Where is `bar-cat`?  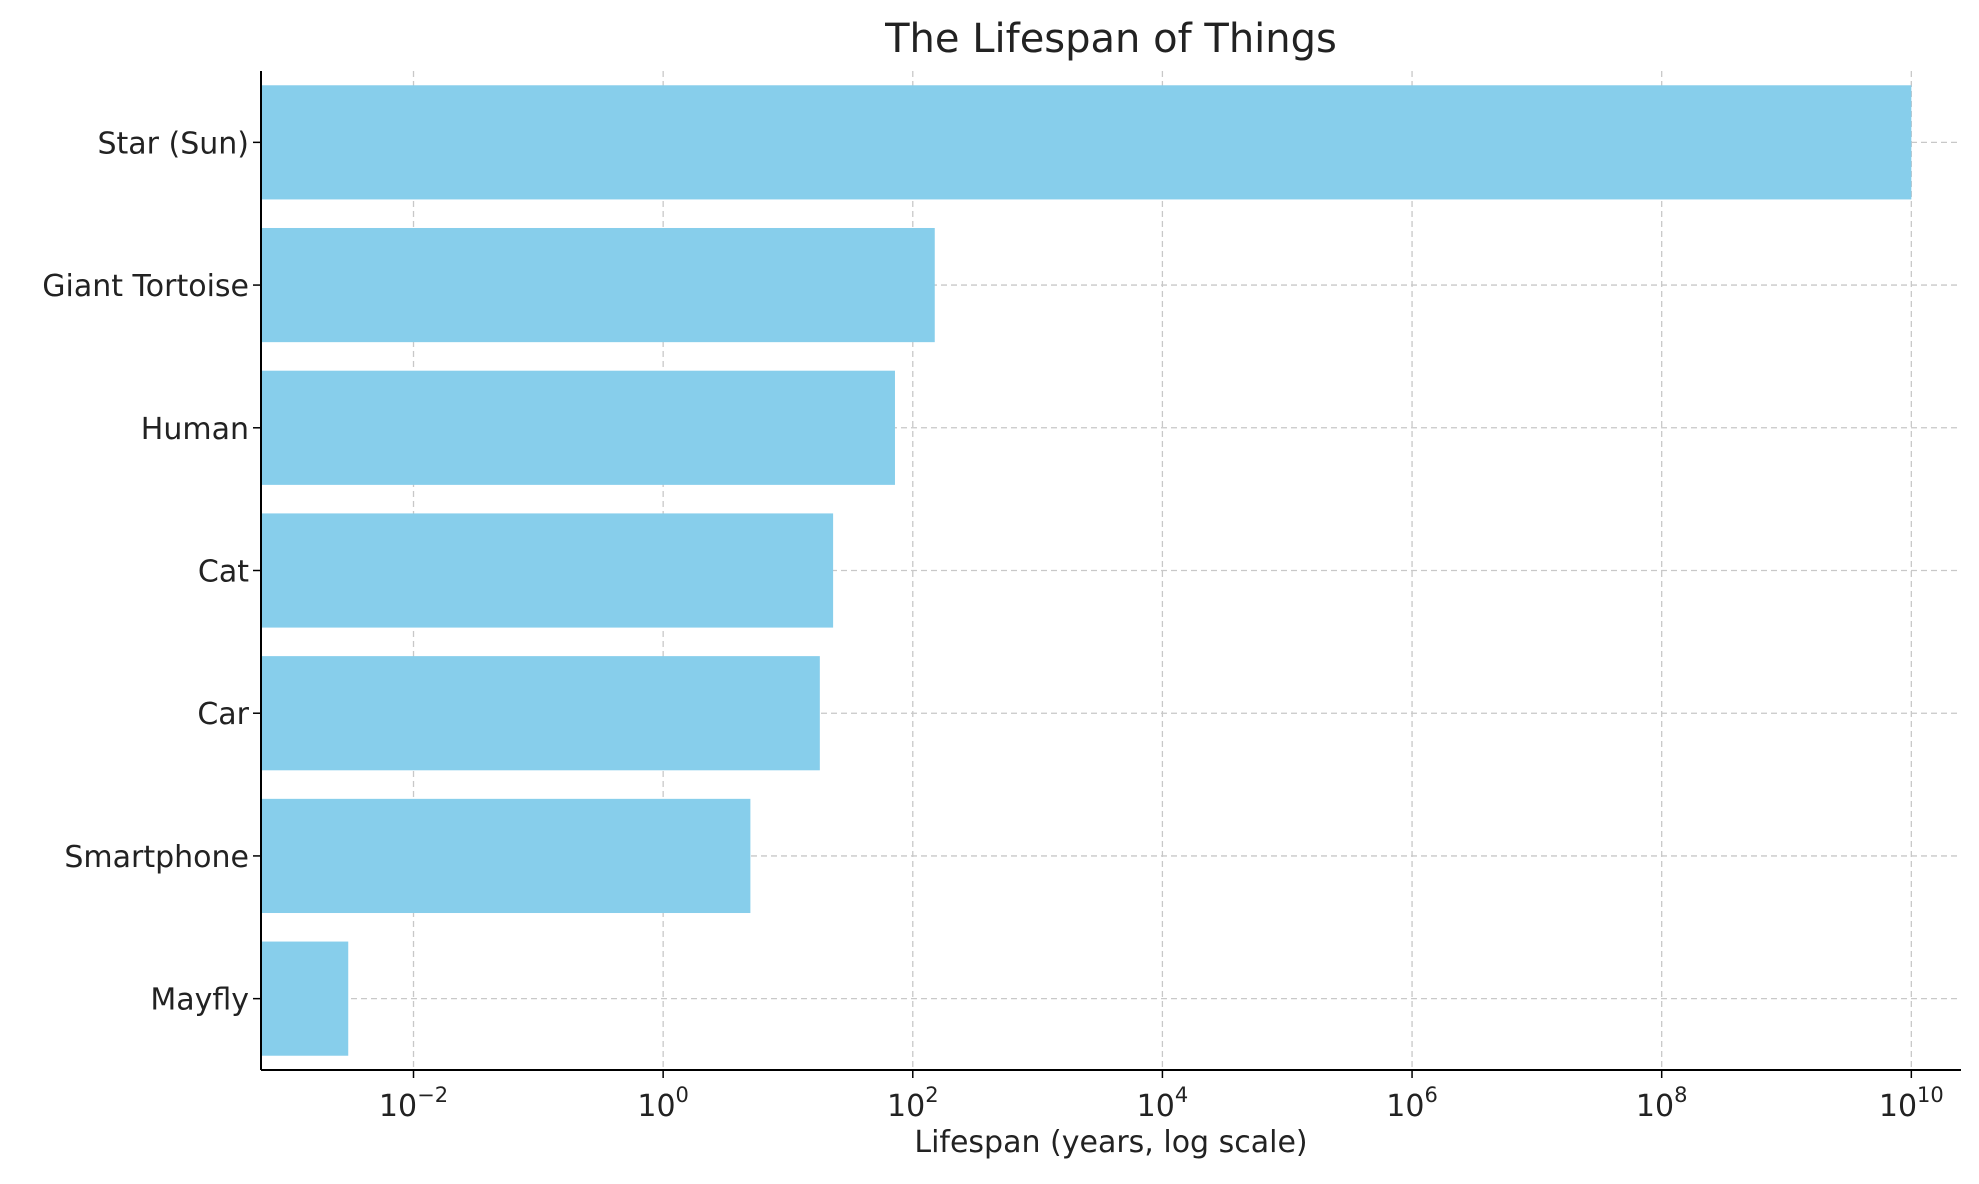 bar-cat is located at coordinates (547, 570).